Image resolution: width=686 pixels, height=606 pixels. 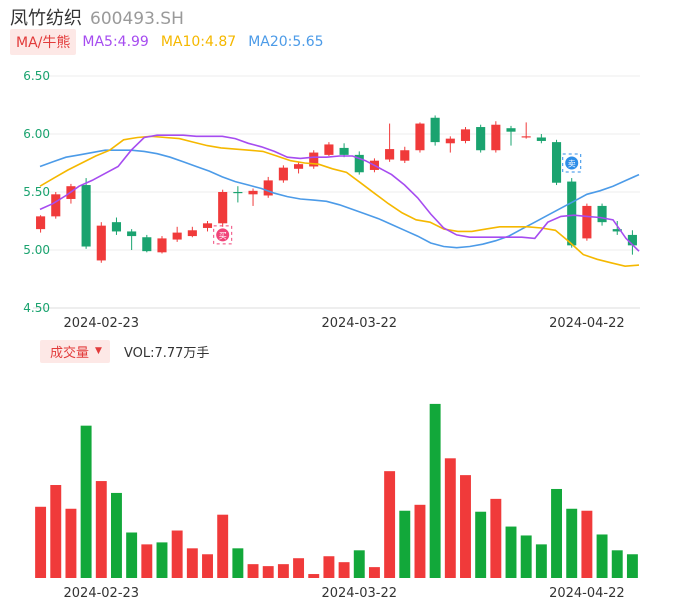 I want to click on buy-signal-icon: 买, so click(x=223, y=235).